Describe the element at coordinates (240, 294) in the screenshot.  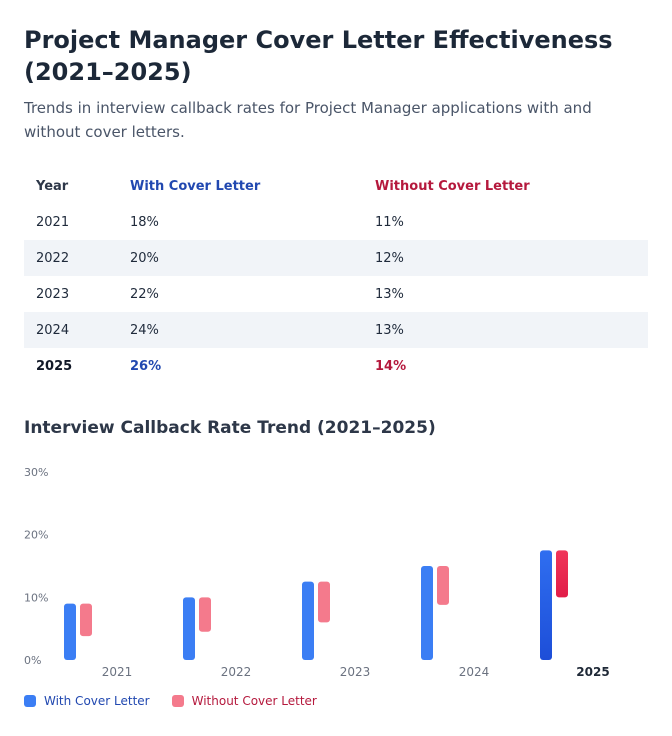
I see `cell-with-cover-letter: 22%` at that location.